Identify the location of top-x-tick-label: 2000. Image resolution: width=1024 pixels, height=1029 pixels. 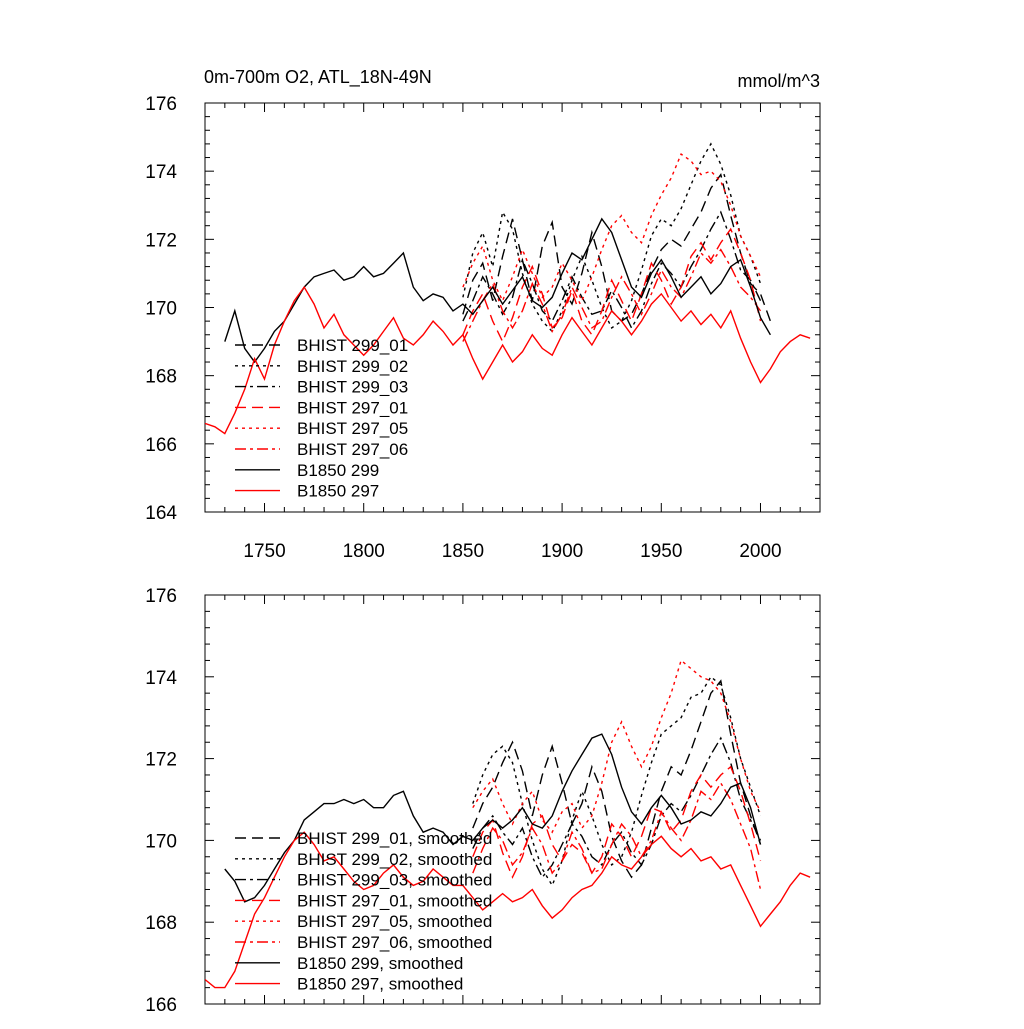
(760, 551).